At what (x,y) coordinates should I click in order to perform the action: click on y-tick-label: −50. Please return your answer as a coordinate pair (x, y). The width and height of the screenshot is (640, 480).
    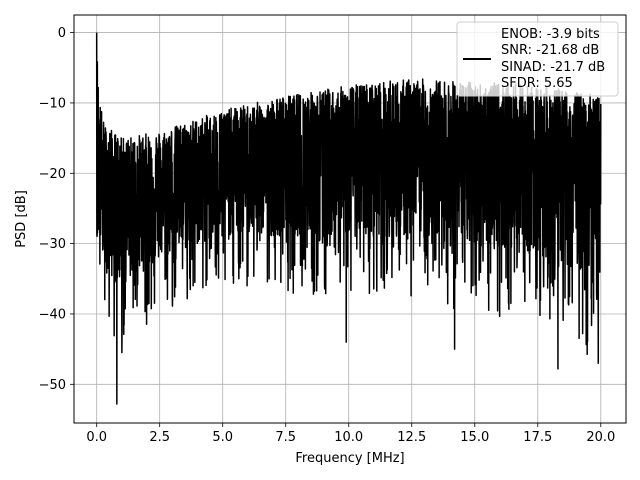
    Looking at the image, I should click on (52, 385).